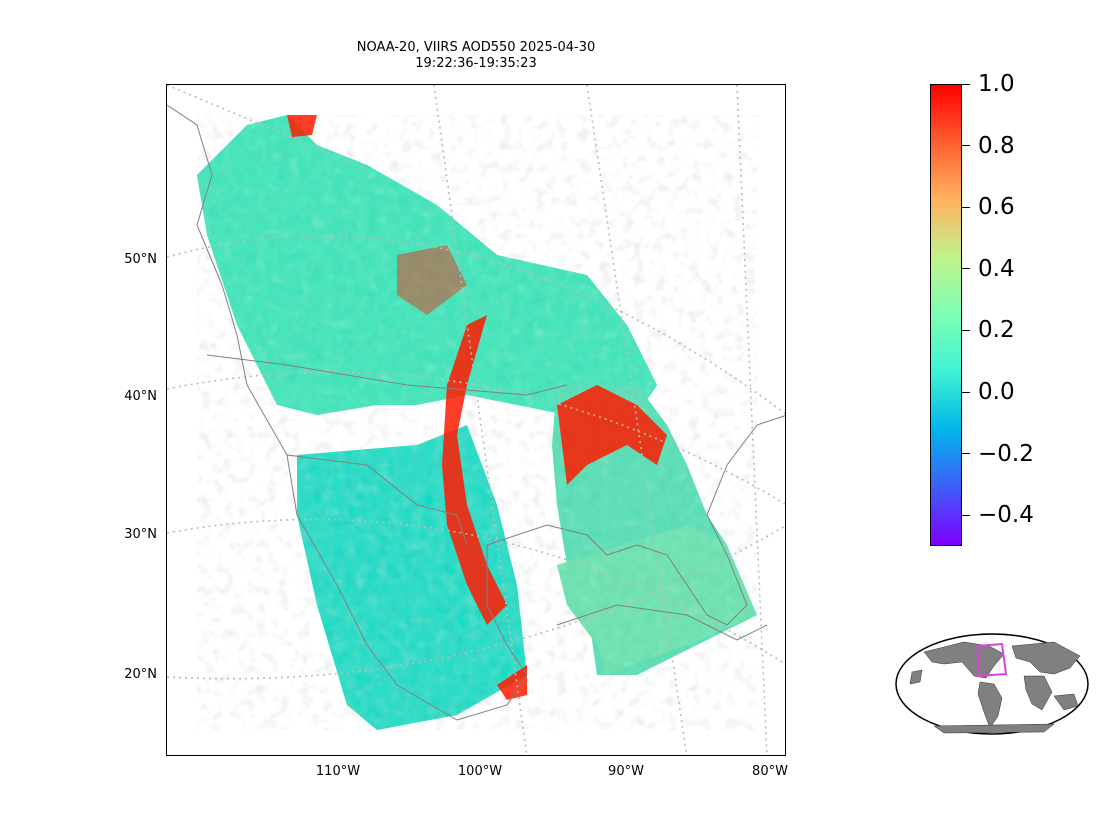 Image resolution: width=1120 pixels, height=840 pixels. What do you see at coordinates (996, 392) in the screenshot?
I see `colorbar-tick-label: 0.0` at bounding box center [996, 392].